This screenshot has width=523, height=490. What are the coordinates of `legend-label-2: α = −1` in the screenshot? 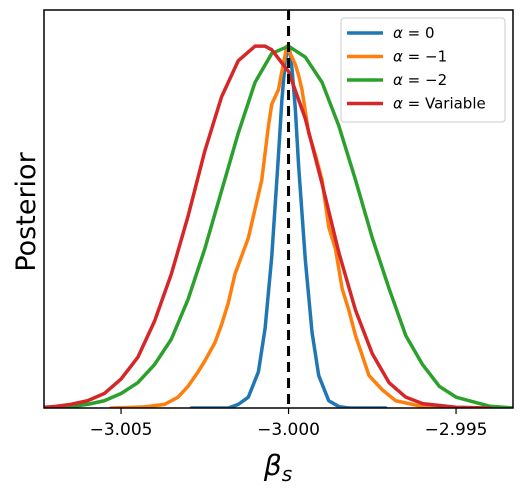 It's located at (420, 57).